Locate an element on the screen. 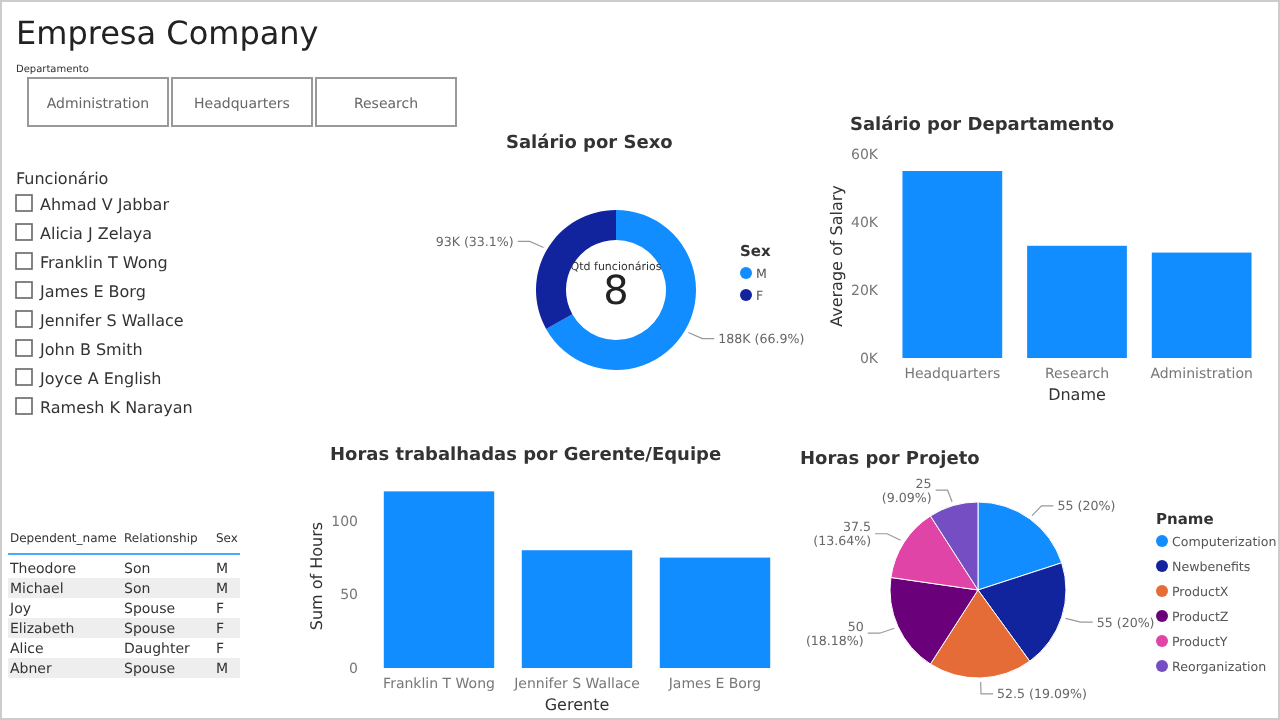 The width and height of the screenshot is (1280, 720). donut-slice is located at coordinates (621, 290).